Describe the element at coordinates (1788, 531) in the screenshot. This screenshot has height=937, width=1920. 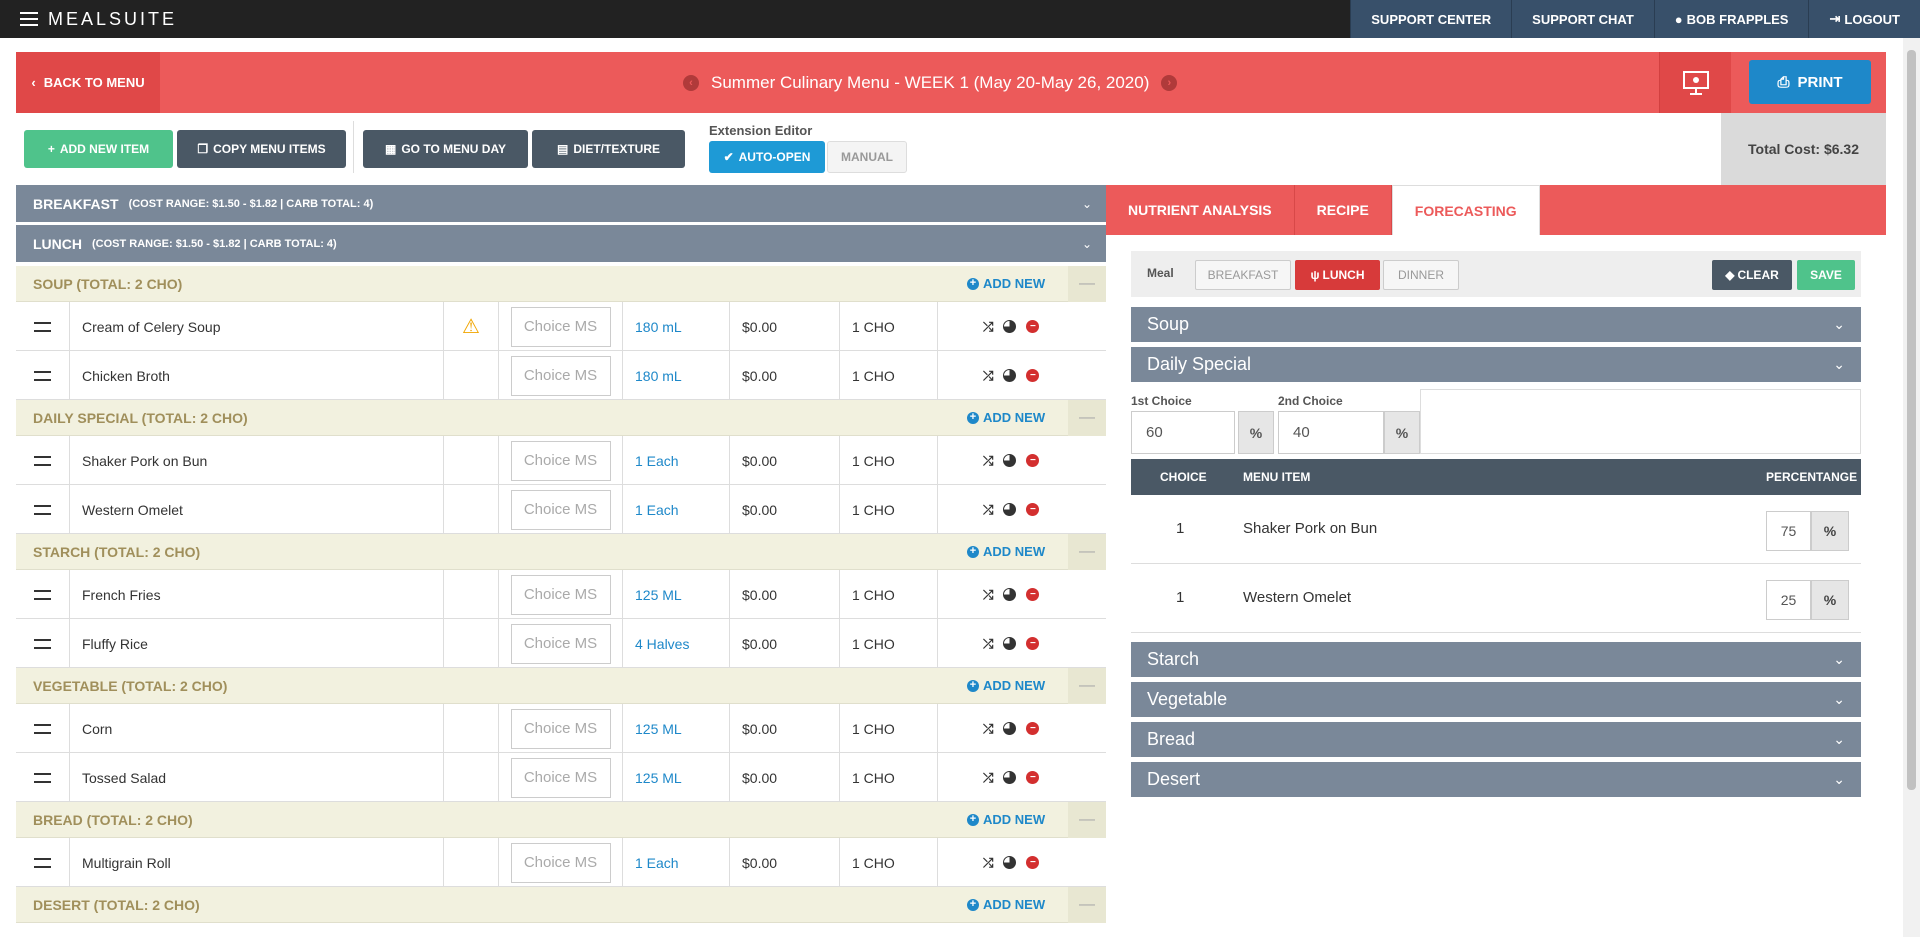
I see `percentage-input: 75` at that location.